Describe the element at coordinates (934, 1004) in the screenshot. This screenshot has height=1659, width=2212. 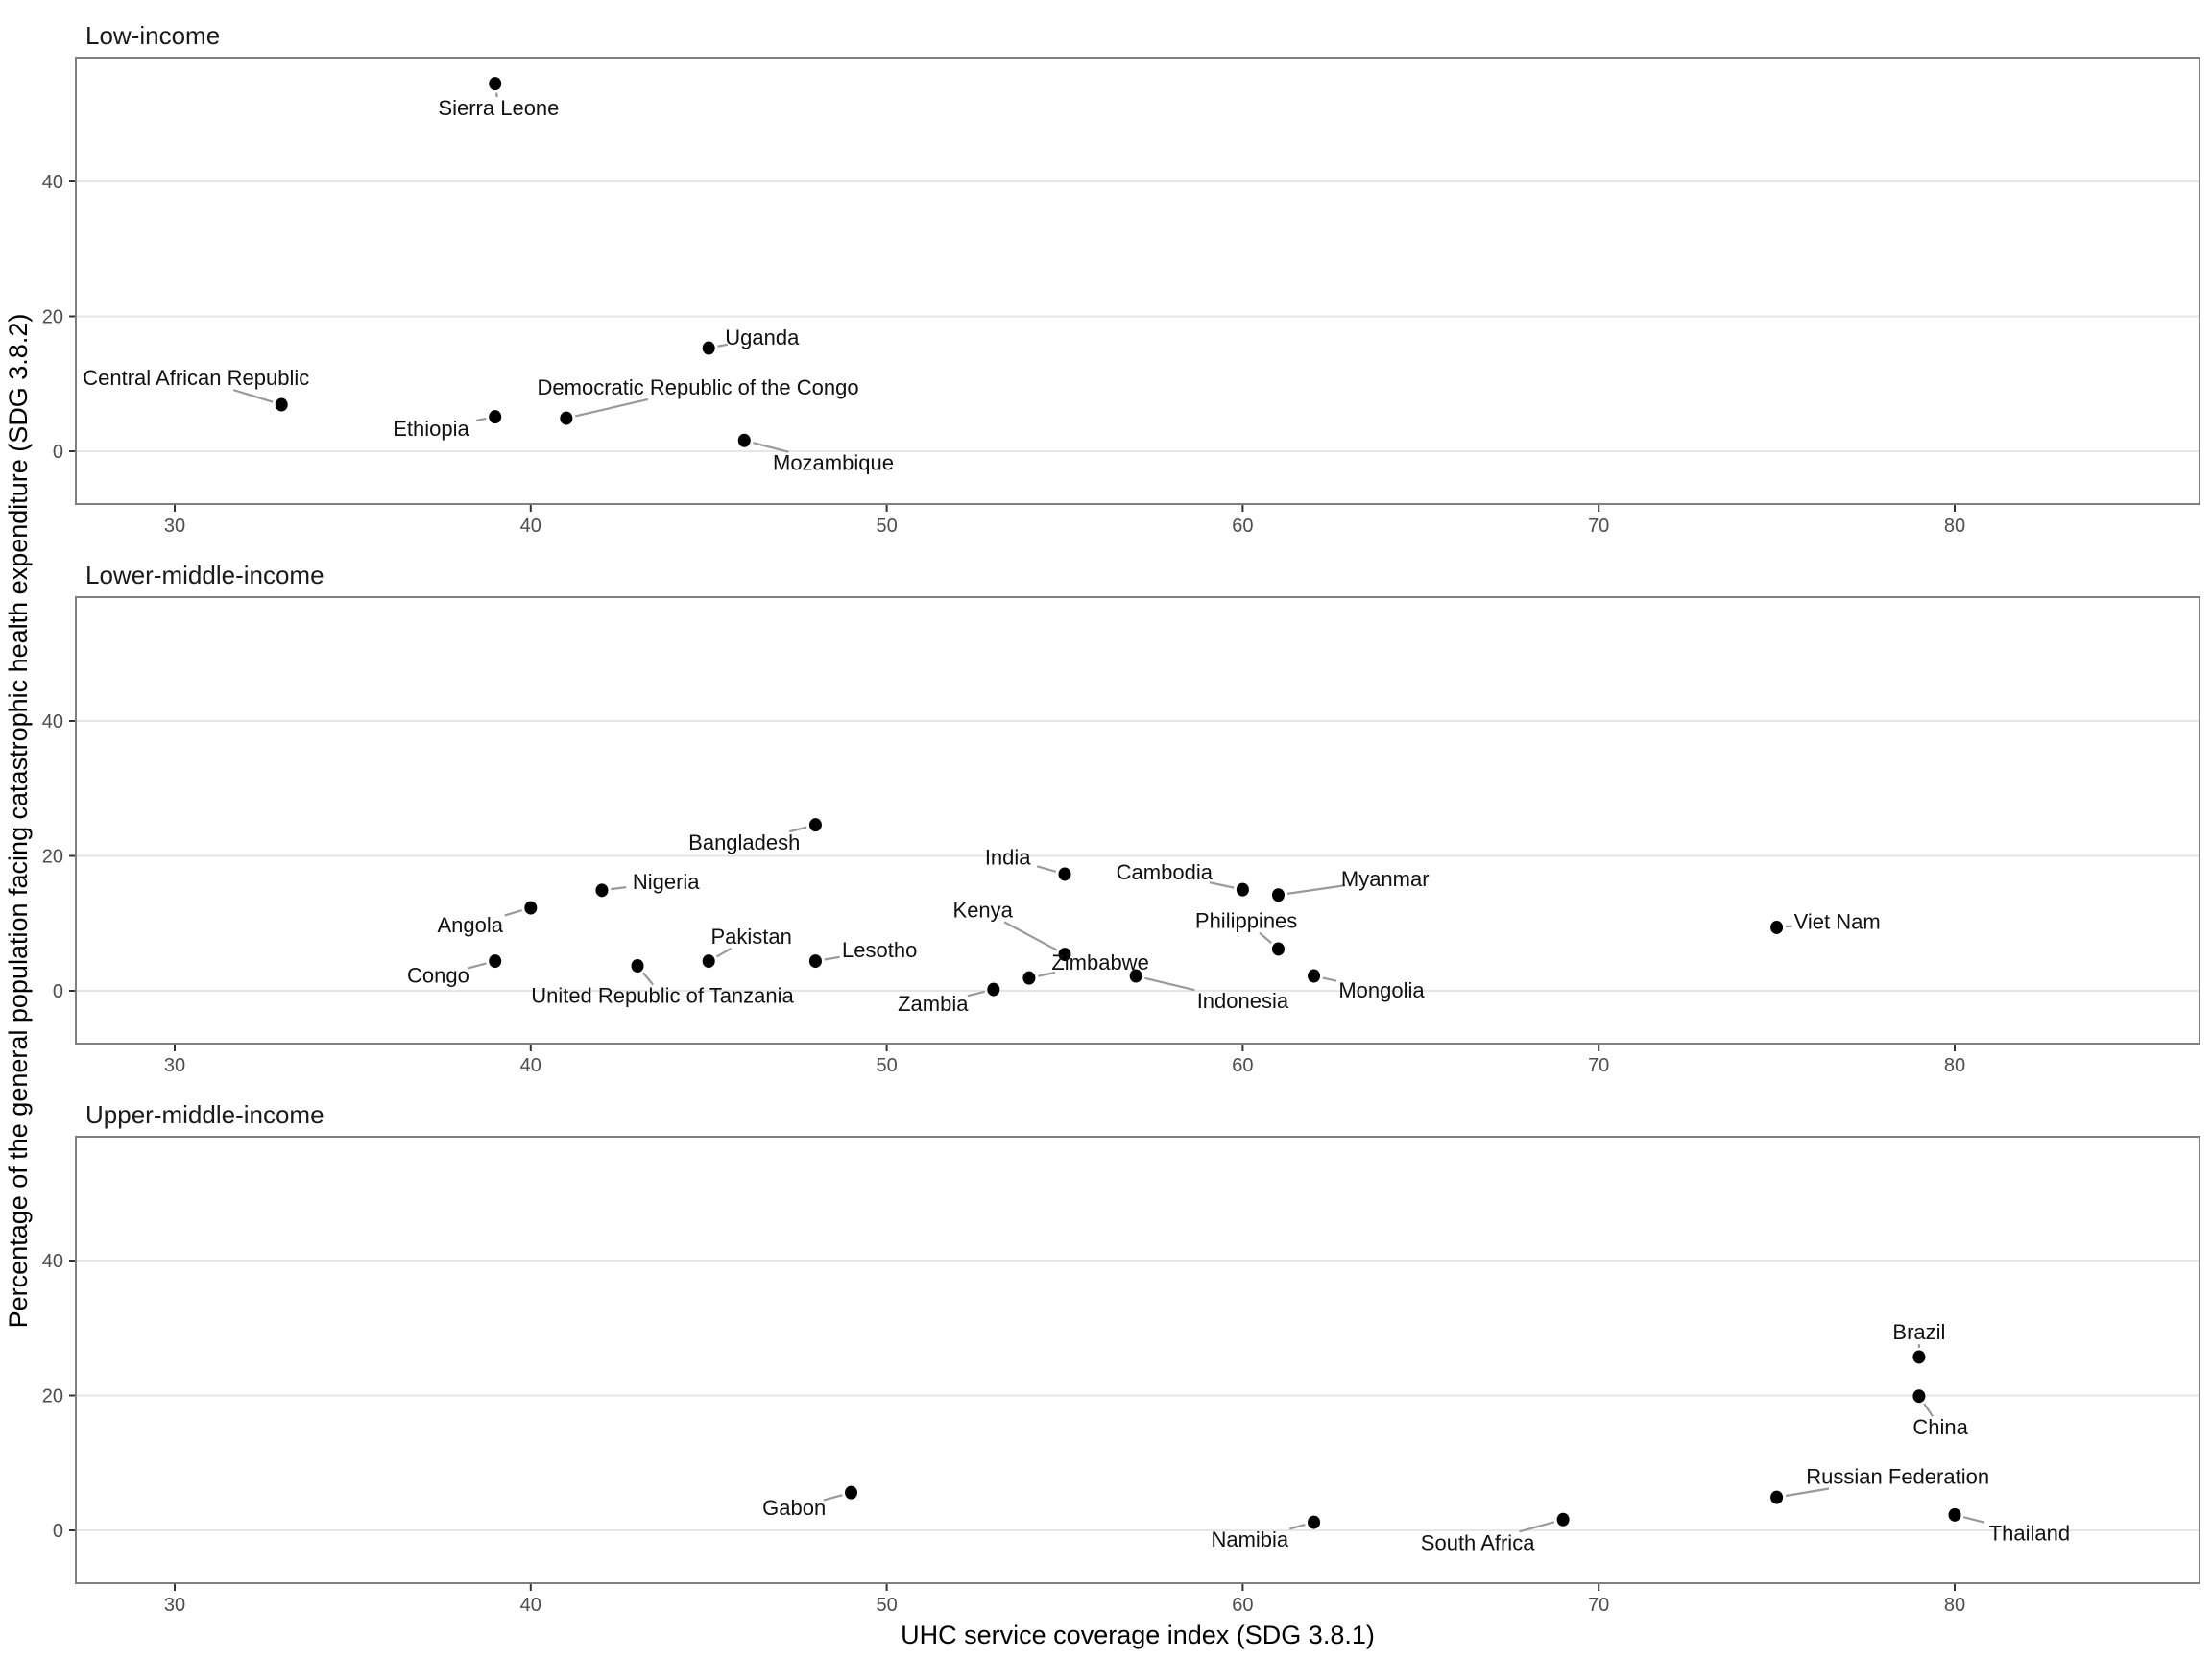
I see `data-point-label: Zambia` at that location.